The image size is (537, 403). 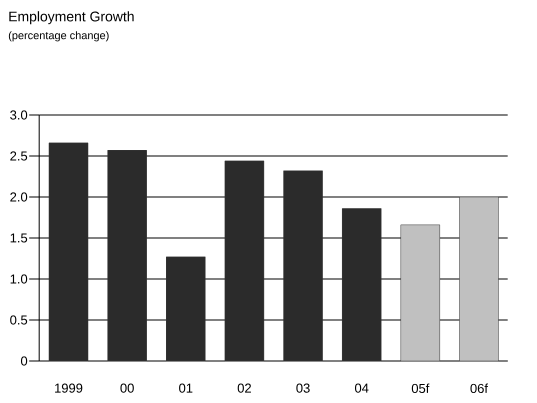 I want to click on y-tick-label: 1.0, so click(x=19, y=279).